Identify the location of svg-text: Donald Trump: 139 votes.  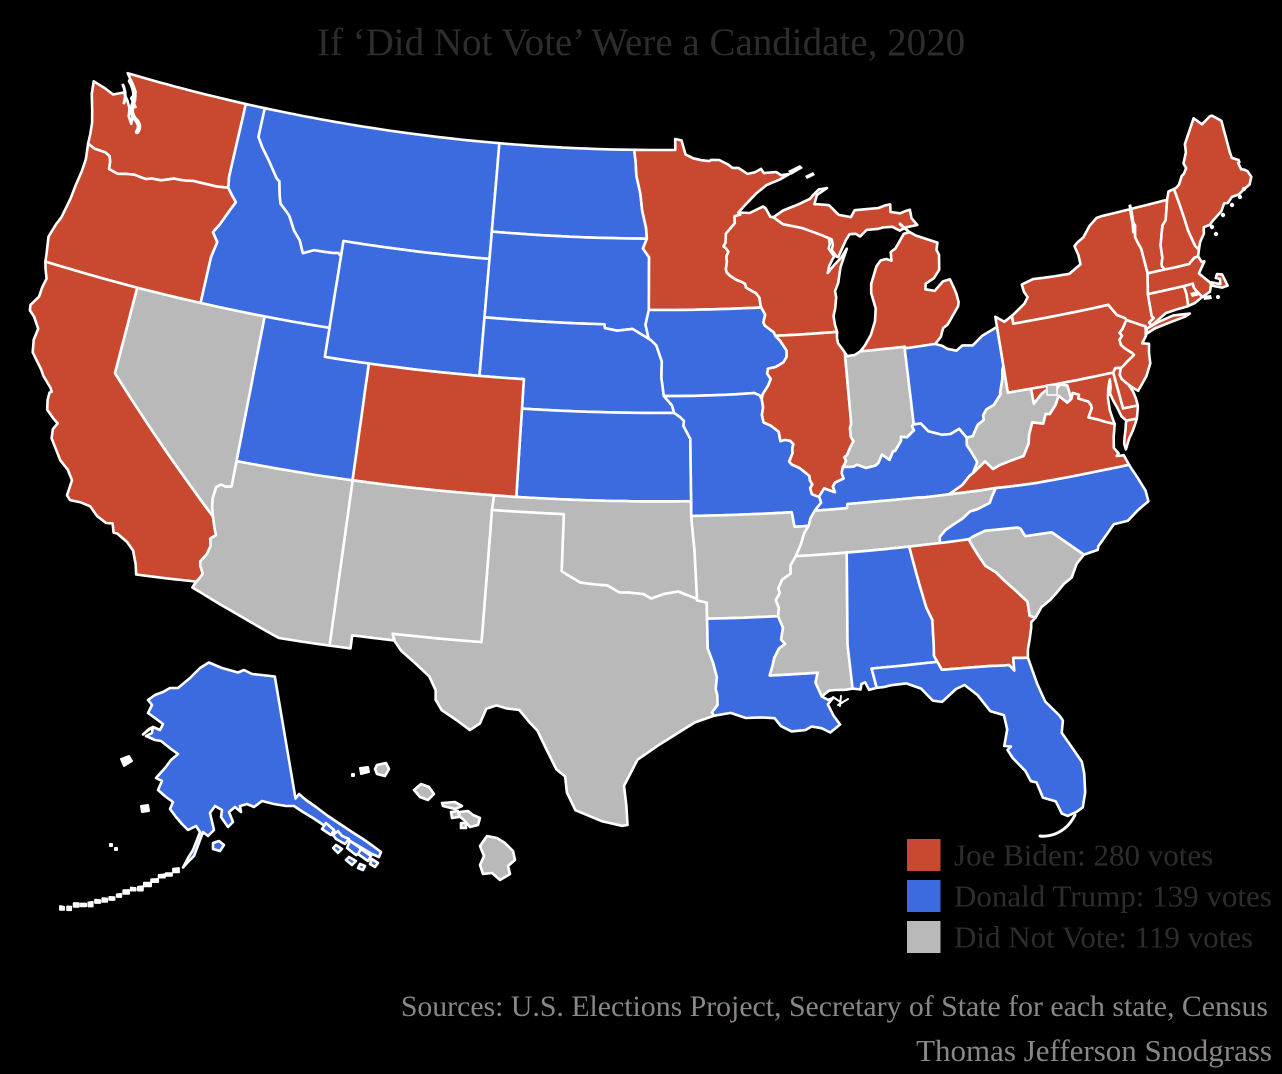
(1113, 896).